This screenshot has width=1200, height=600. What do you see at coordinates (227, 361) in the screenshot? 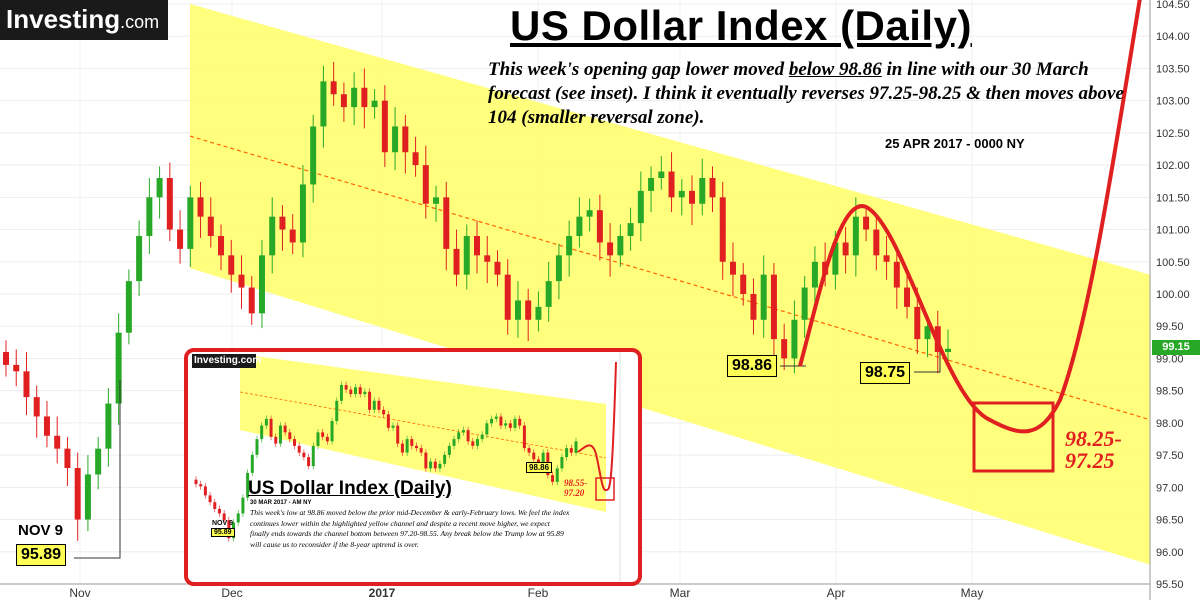
I see `inset-logo: Investing.com` at bounding box center [227, 361].